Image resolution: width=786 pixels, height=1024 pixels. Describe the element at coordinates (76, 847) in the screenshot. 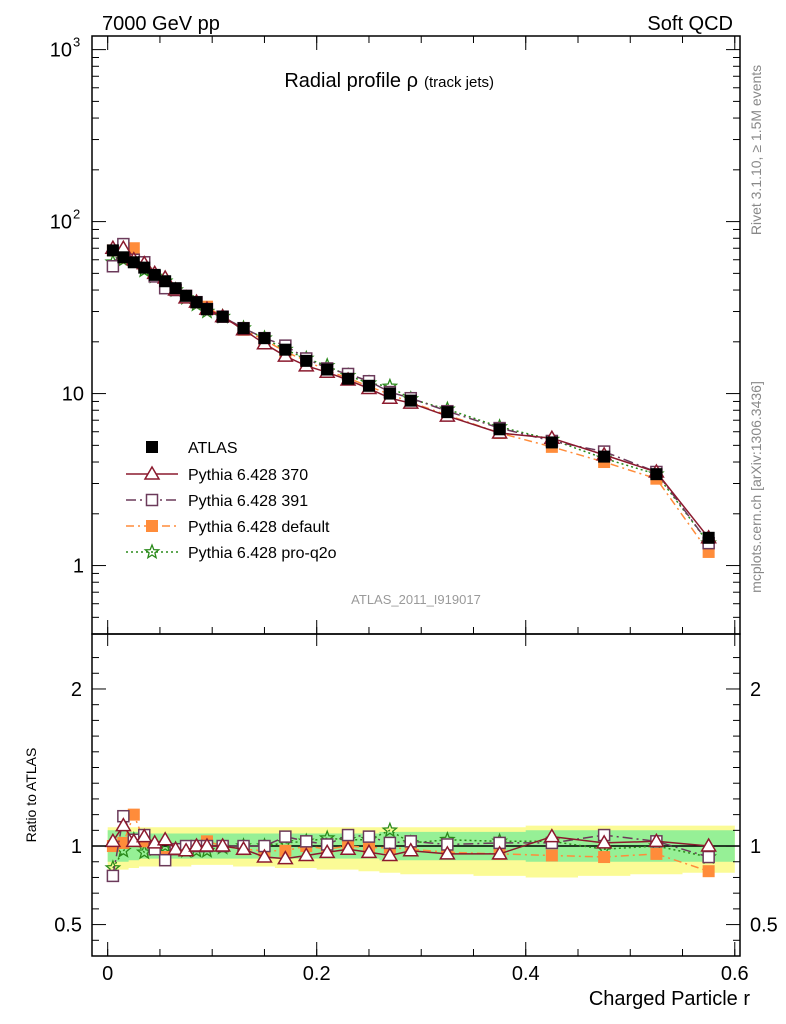

I see `ratio-tick-label: 1` at that location.